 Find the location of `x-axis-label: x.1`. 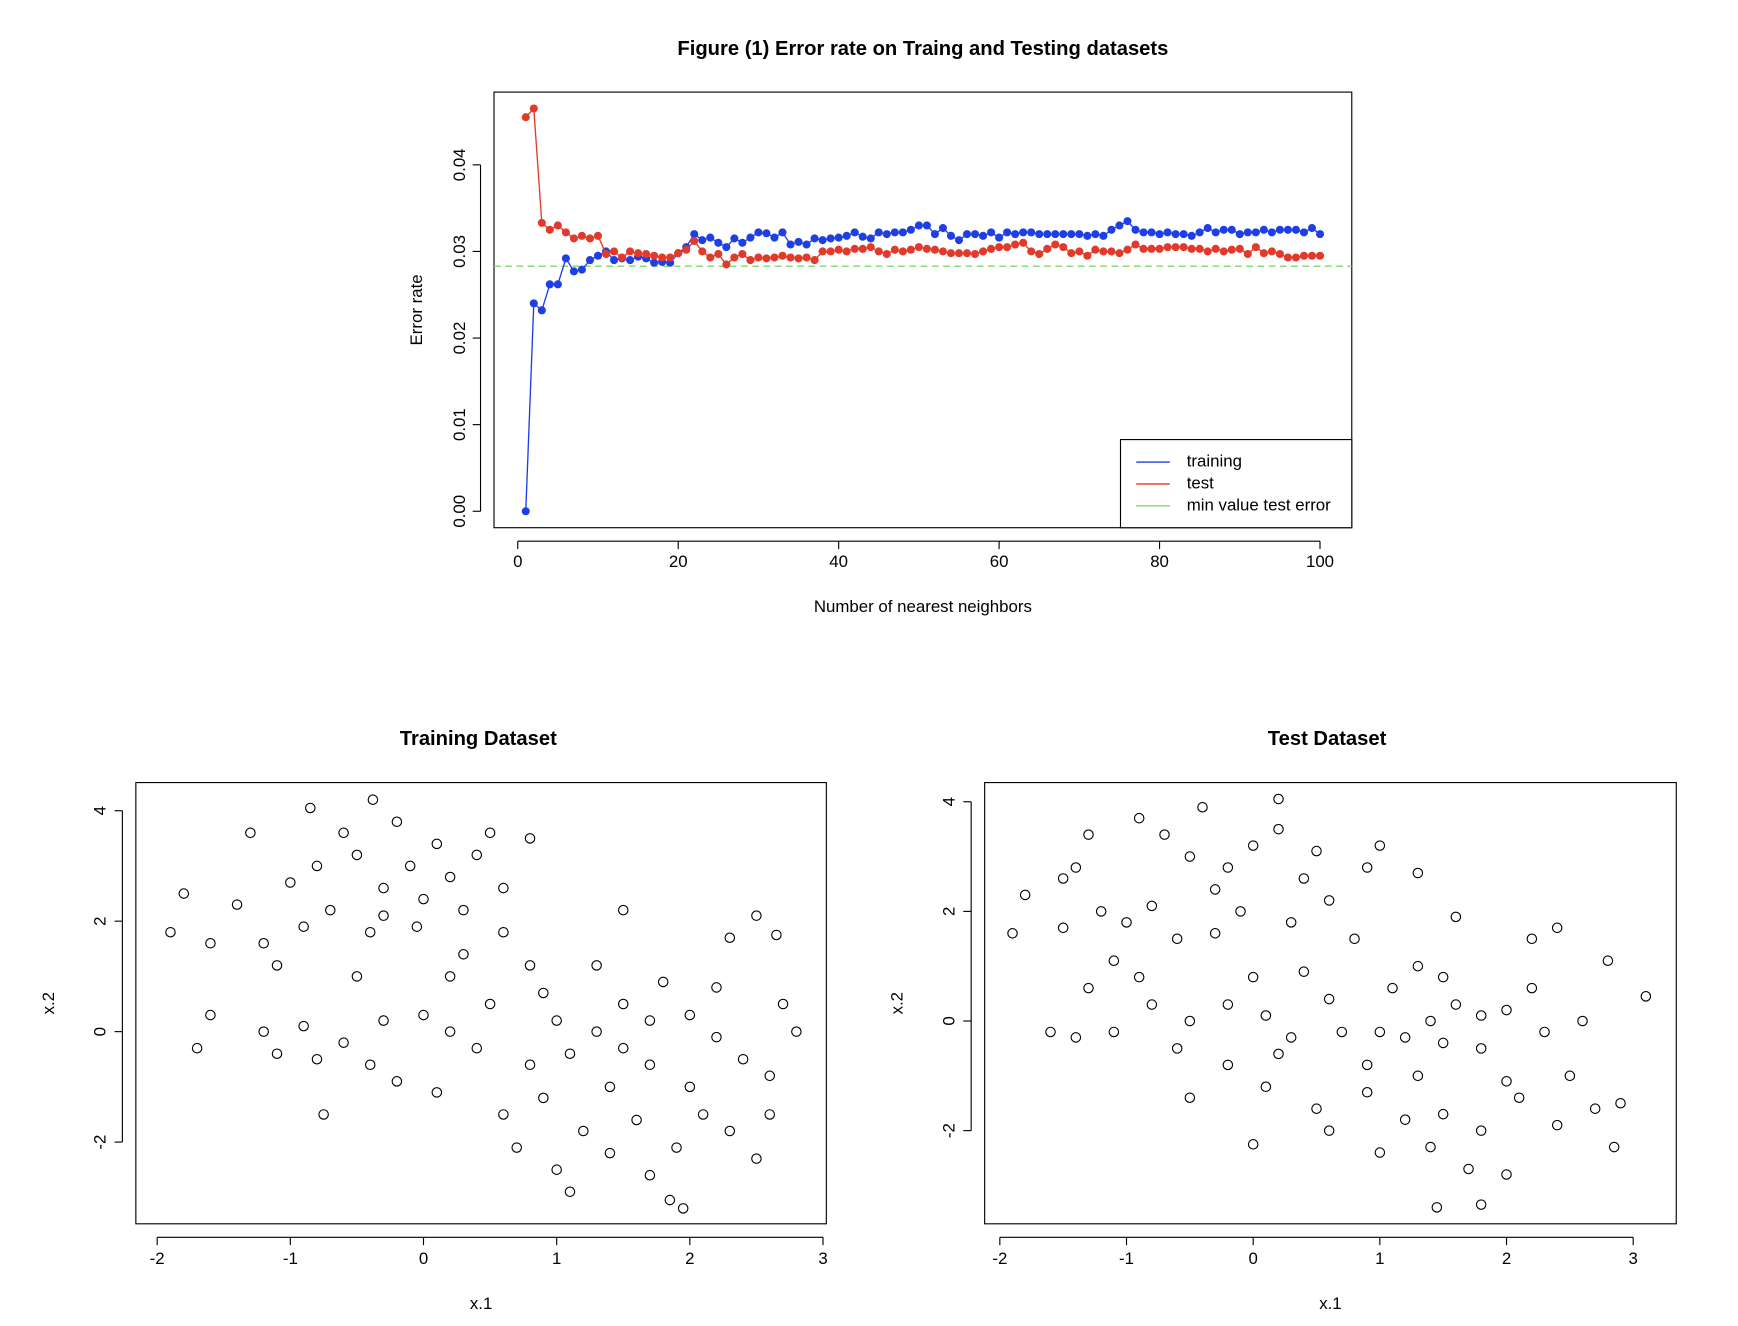

x-axis-label: x.1 is located at coordinates (481, 1303).